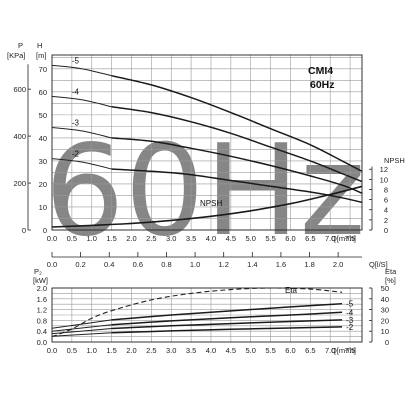 The image size is (410, 410). I want to click on p2-axis-unit: [kW], so click(40, 280).